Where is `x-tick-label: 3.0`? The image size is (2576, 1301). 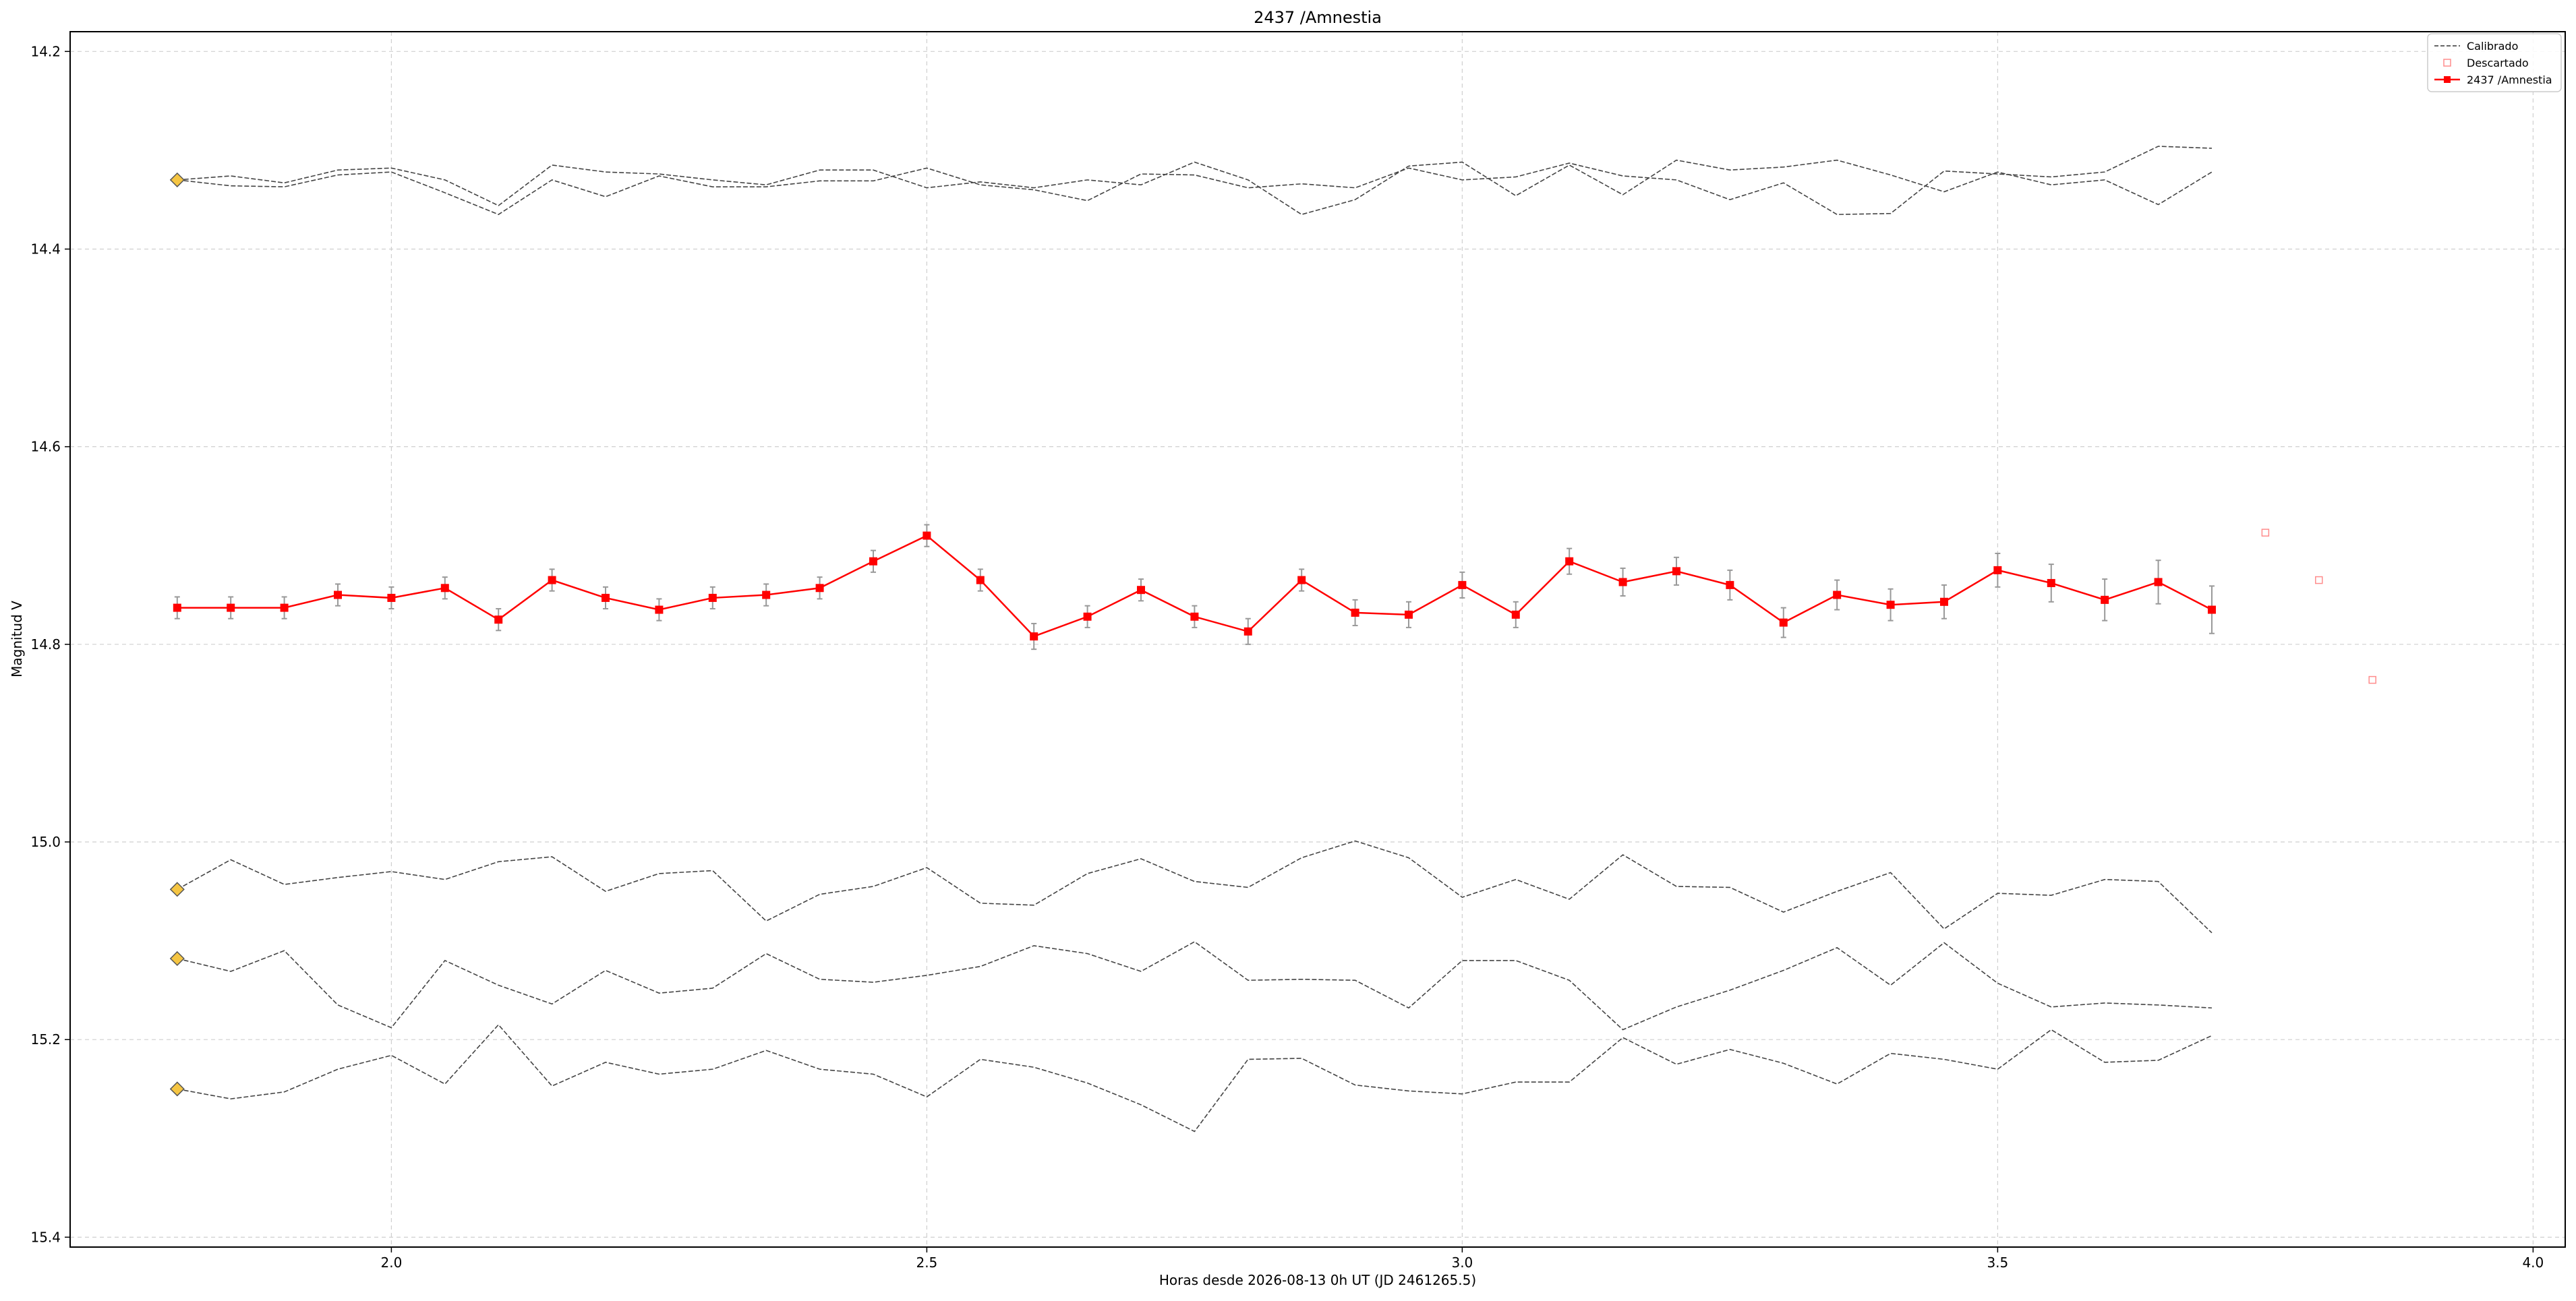 x-tick-label: 3.0 is located at coordinates (1462, 1262).